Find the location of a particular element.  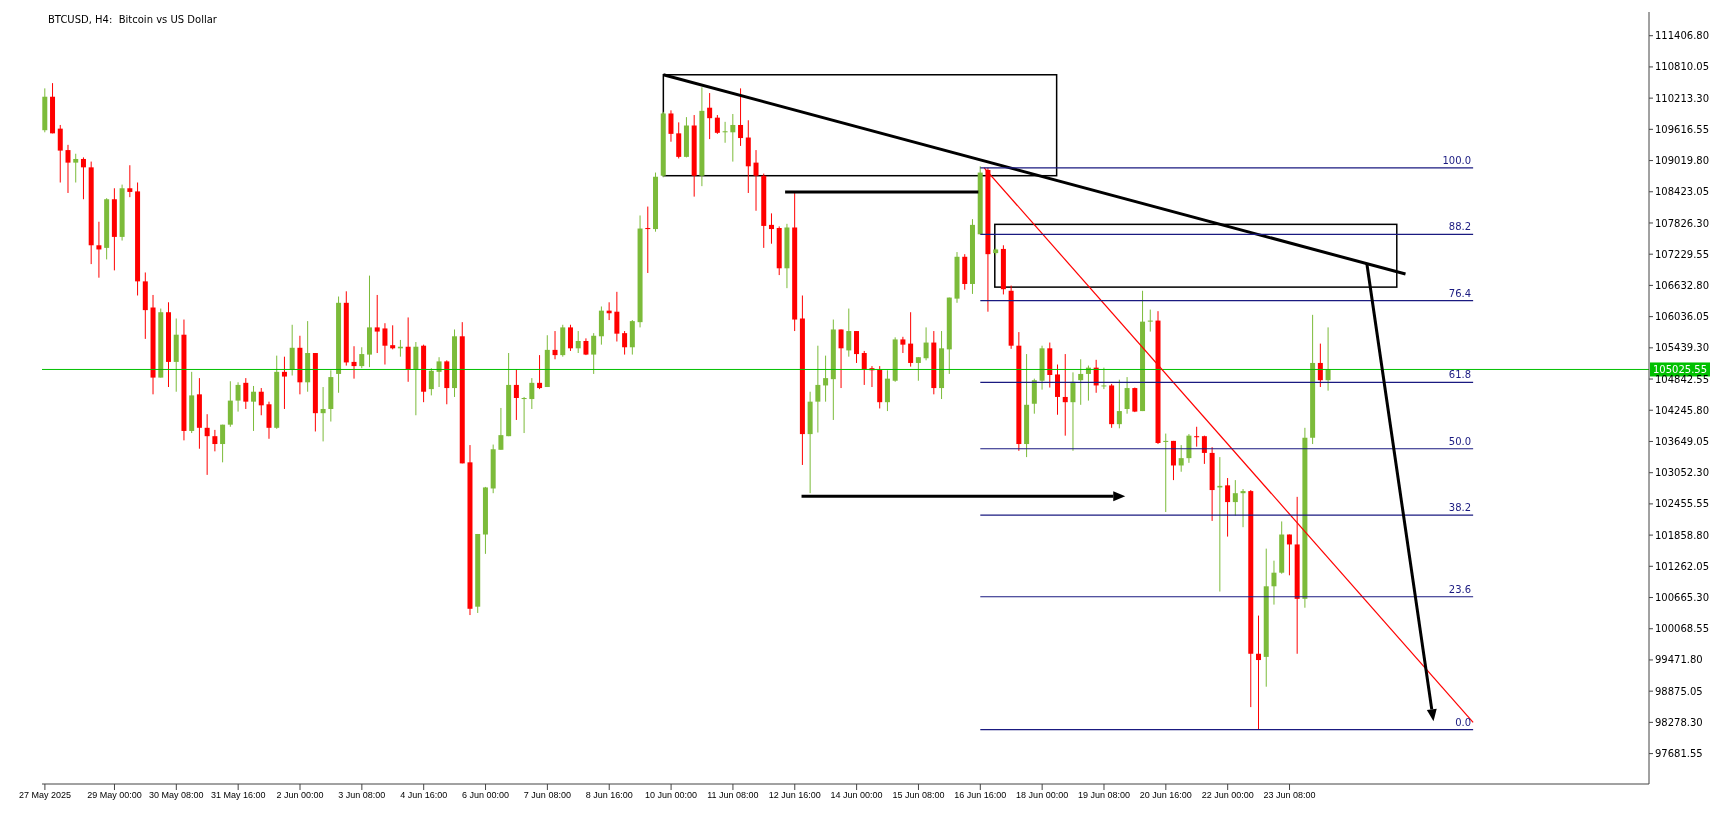

annotation: 100.0 is located at coordinates (1457, 160).